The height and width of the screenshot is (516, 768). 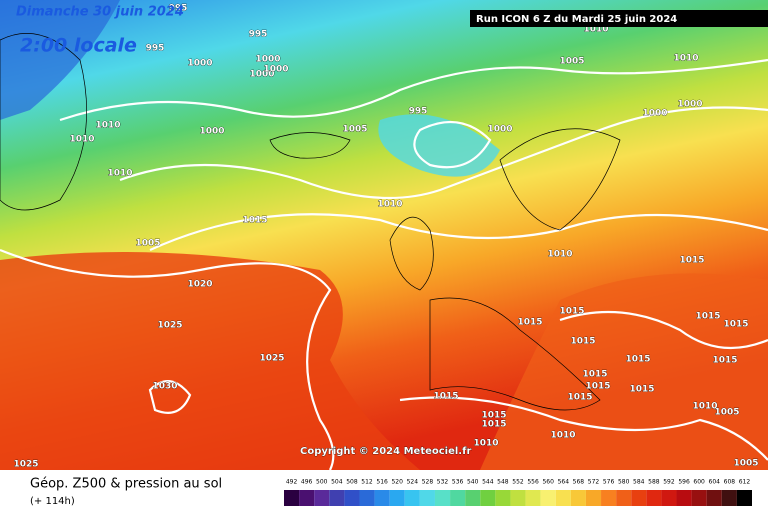 I want to click on colorbar-label: 540, so click(x=473, y=482).